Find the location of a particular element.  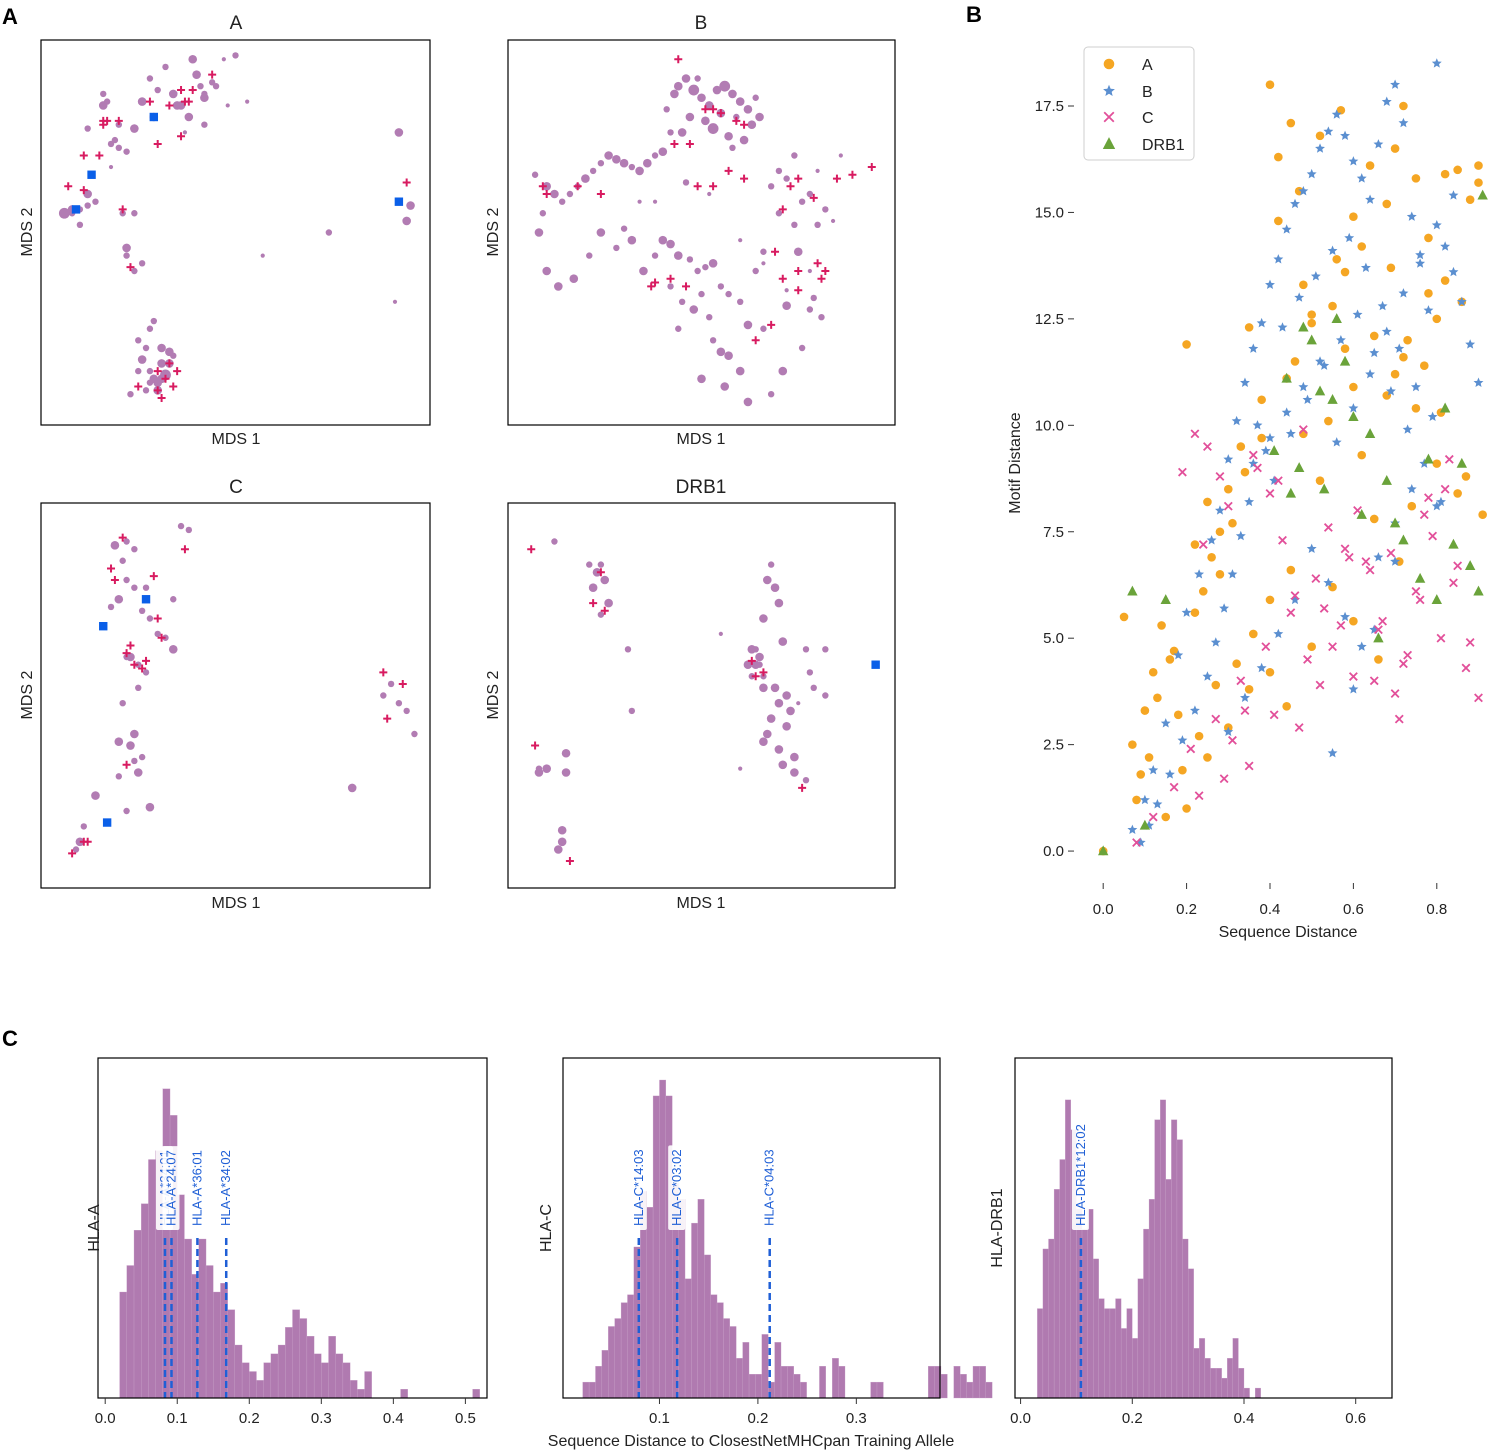

b-ytick-label: 12.5 is located at coordinates (1049, 319).